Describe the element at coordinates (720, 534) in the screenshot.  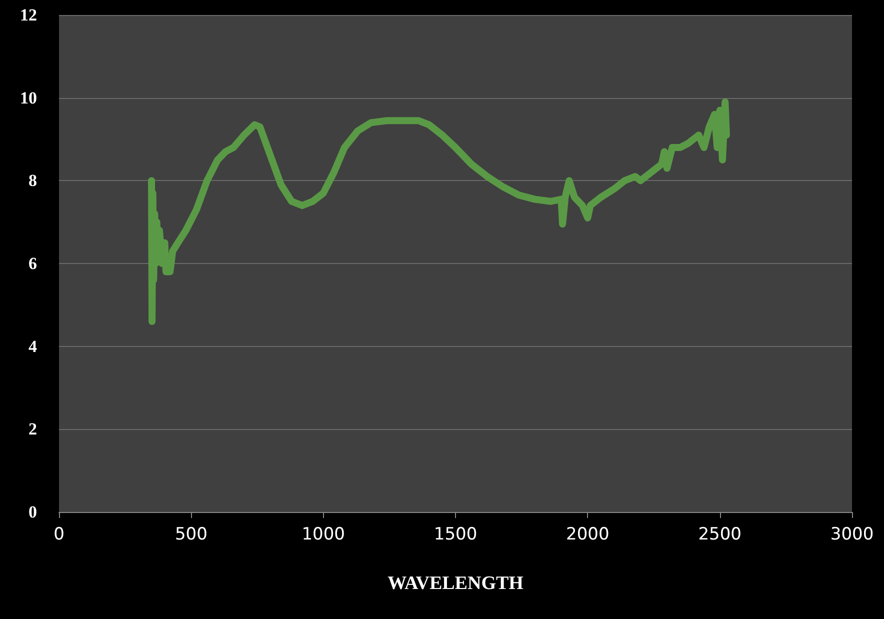
I see `x-tick-label: 2500` at that location.